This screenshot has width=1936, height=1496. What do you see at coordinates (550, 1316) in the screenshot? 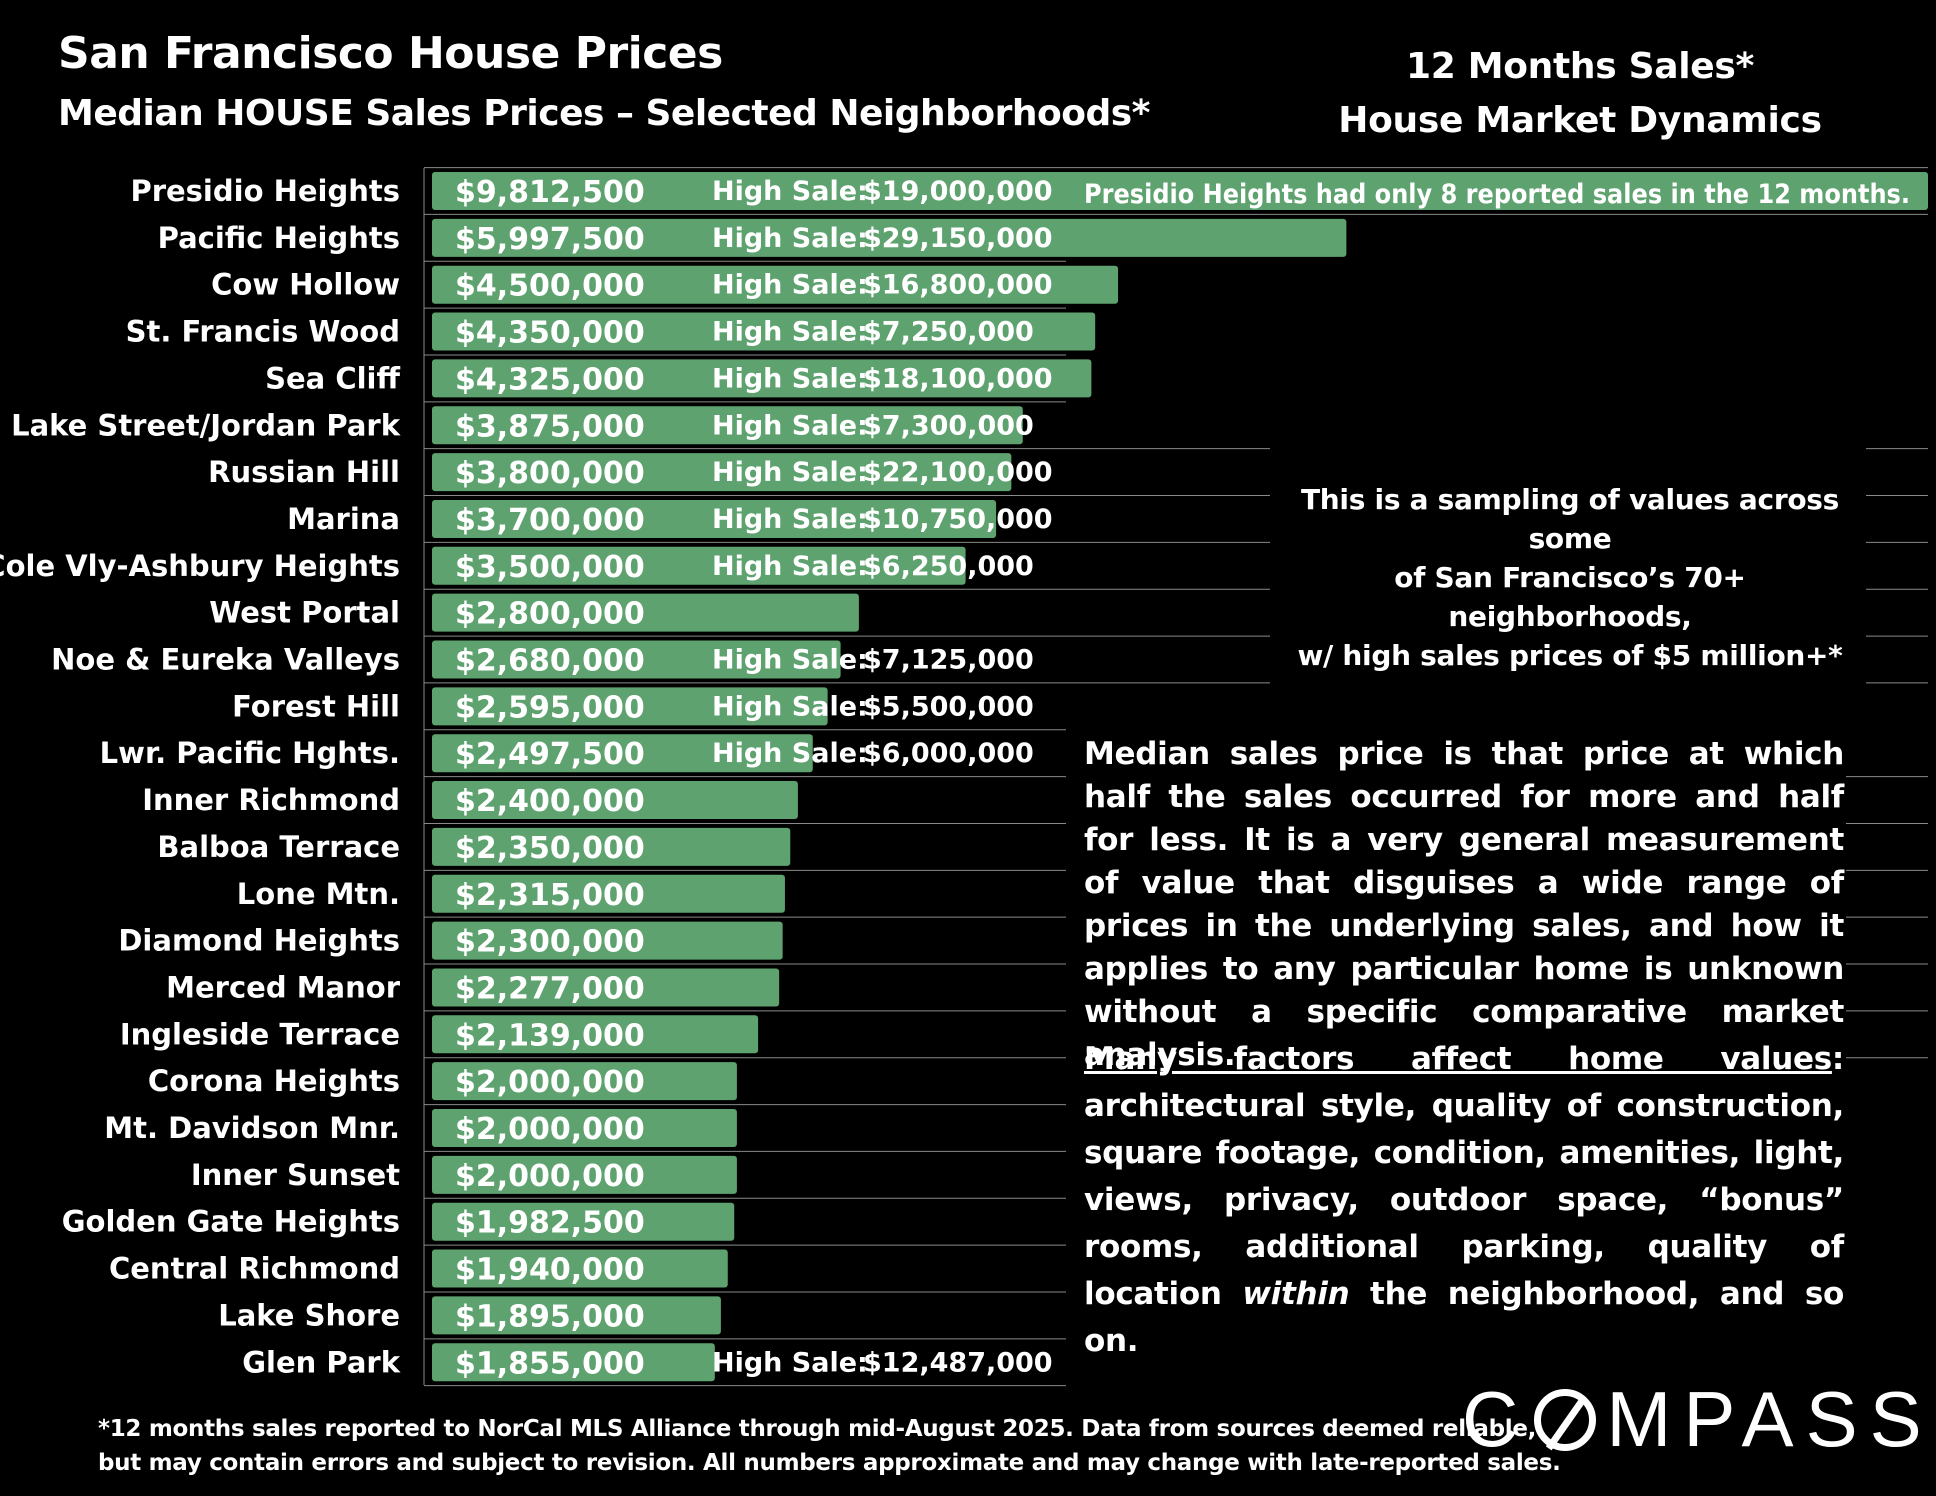
I see `value-label: $1,895,000` at bounding box center [550, 1316].